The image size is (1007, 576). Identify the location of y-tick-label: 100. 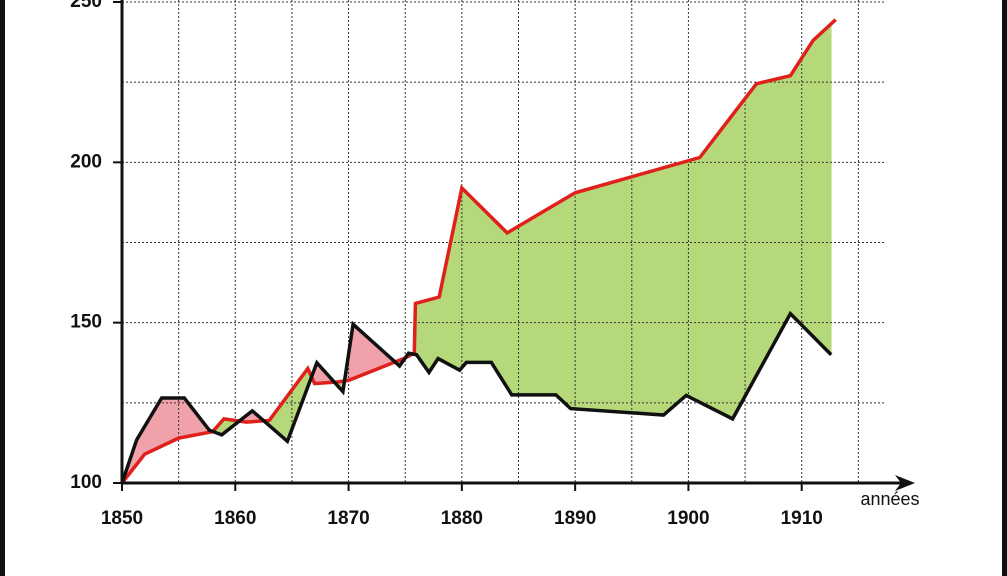
(86, 482).